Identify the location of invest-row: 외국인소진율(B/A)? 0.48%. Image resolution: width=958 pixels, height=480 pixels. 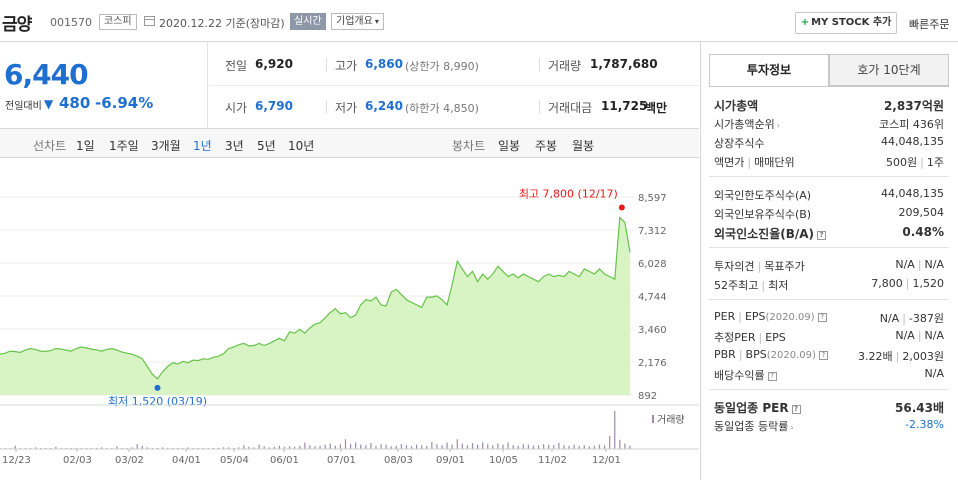
(829, 234).